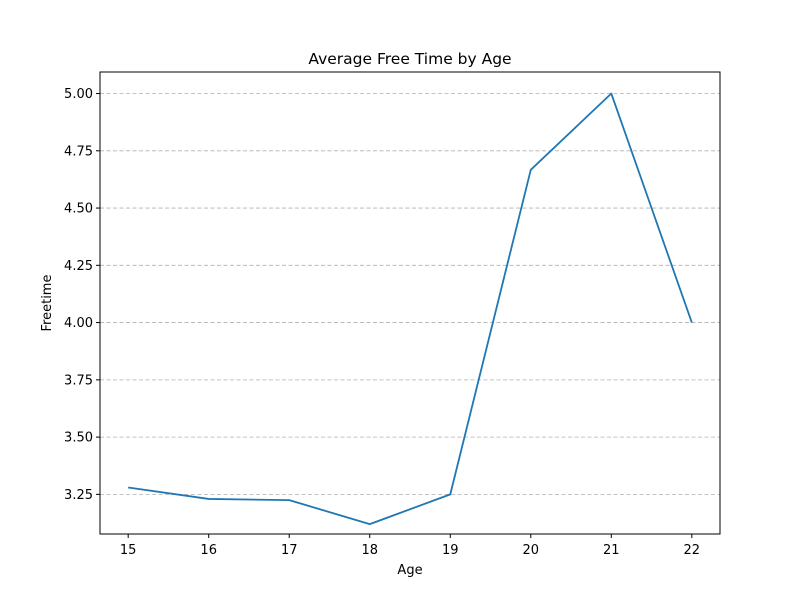  I want to click on x-tick-label: 17, so click(289, 550).